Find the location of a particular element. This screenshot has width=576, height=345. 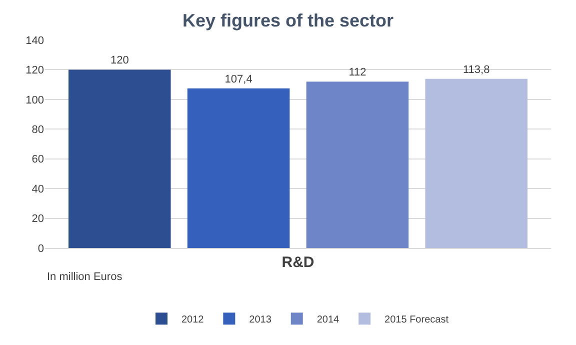

legend-label: 2015 Forecast is located at coordinates (416, 320).